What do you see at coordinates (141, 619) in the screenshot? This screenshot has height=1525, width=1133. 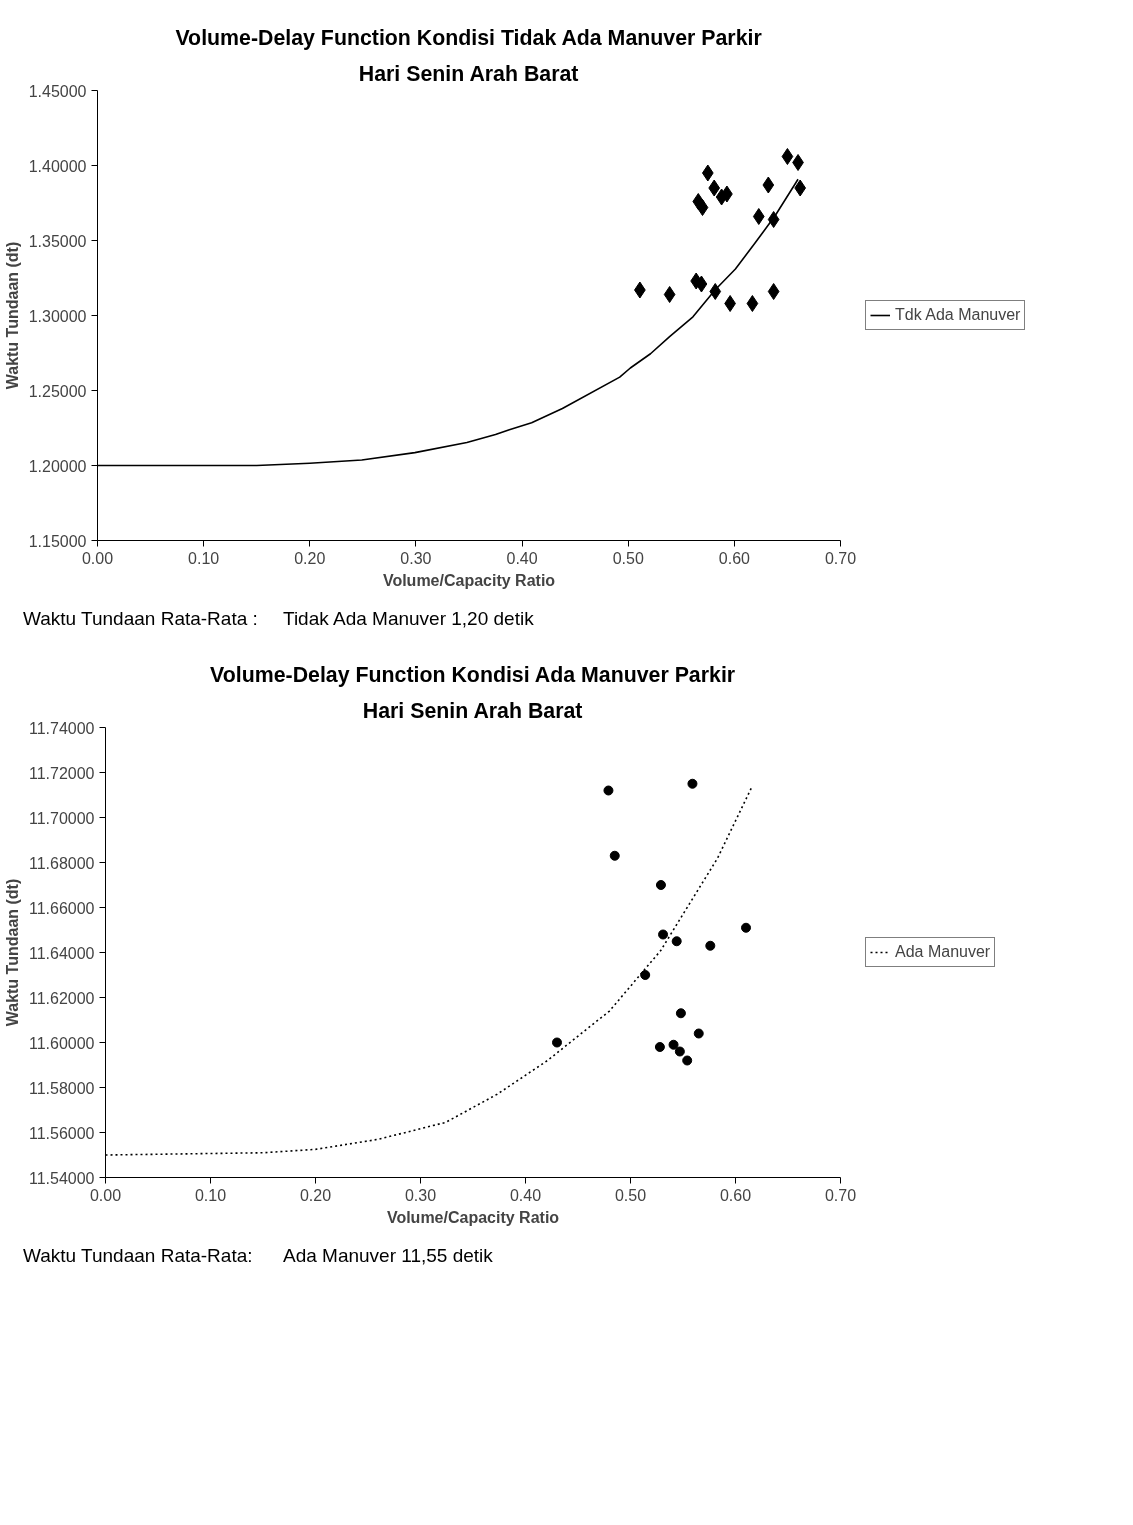 I see `text: Waktu Tundaan Rata-Rata :` at bounding box center [141, 619].